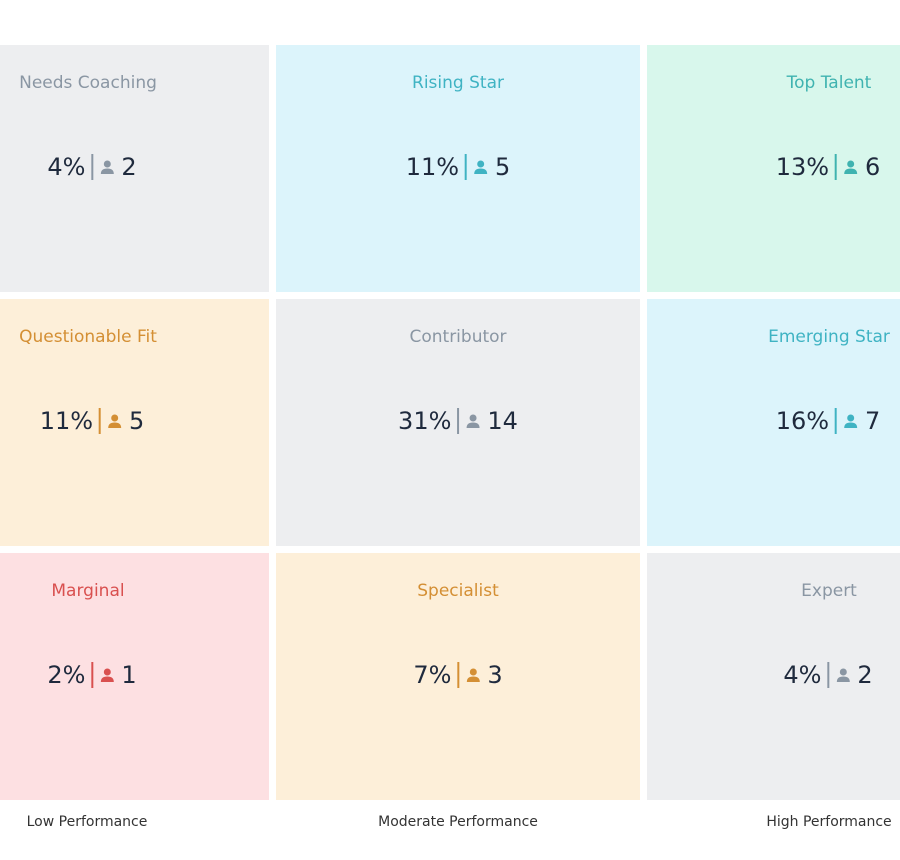 The image size is (900, 860). Describe the element at coordinates (458, 822) in the screenshot. I see `x-axis-label: Moderate Performance` at that location.